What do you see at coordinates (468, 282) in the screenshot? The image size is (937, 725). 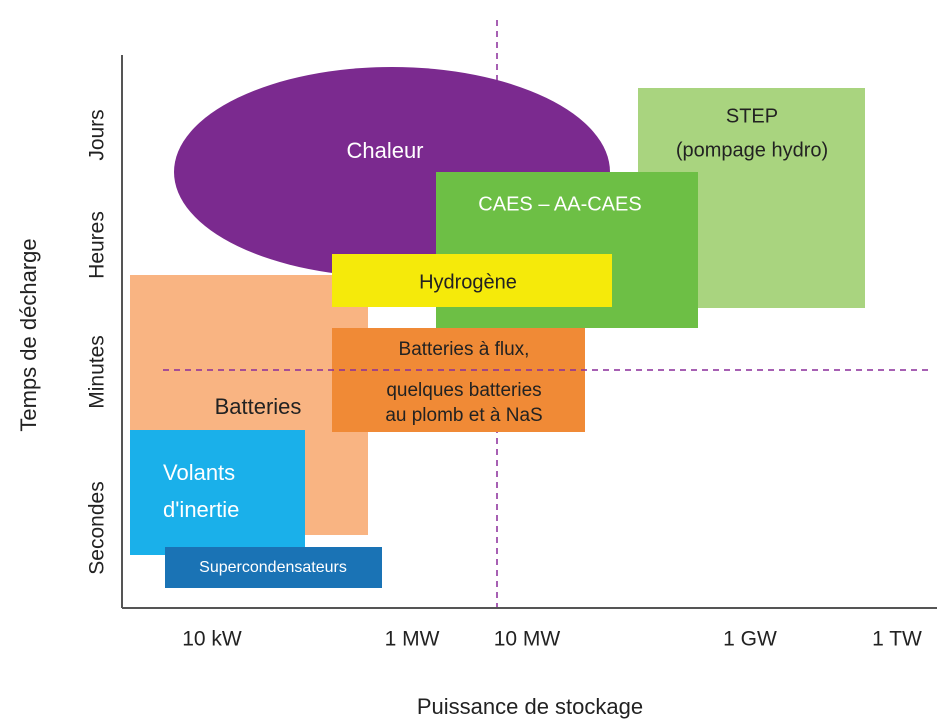 I see `region-label: Hydrogène` at bounding box center [468, 282].